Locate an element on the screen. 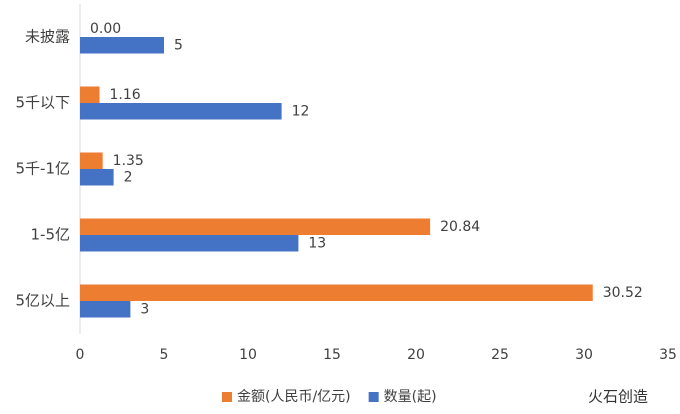 The height and width of the screenshot is (414, 680). value-label: 1.35 is located at coordinates (128, 161).